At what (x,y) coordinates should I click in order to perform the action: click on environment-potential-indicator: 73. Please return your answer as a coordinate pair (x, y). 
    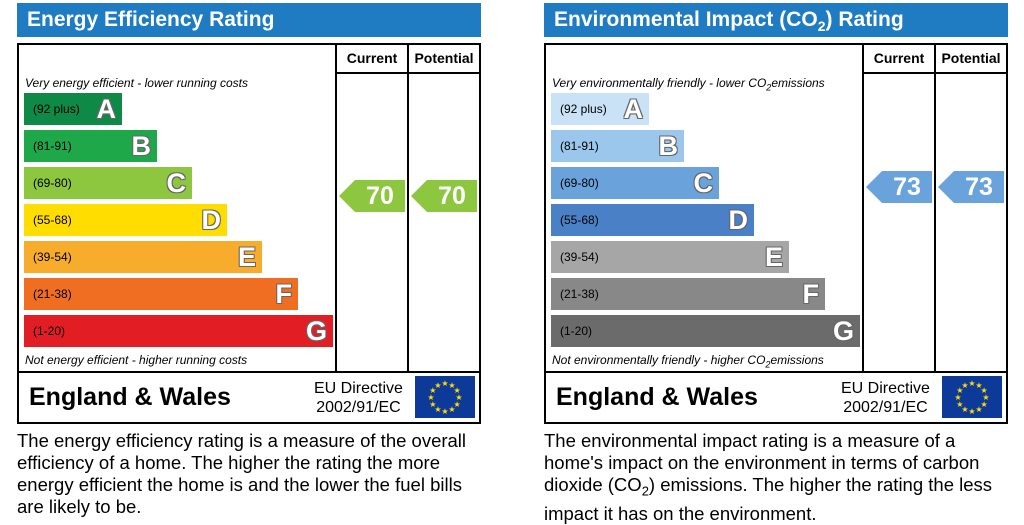
    Looking at the image, I should click on (971, 187).